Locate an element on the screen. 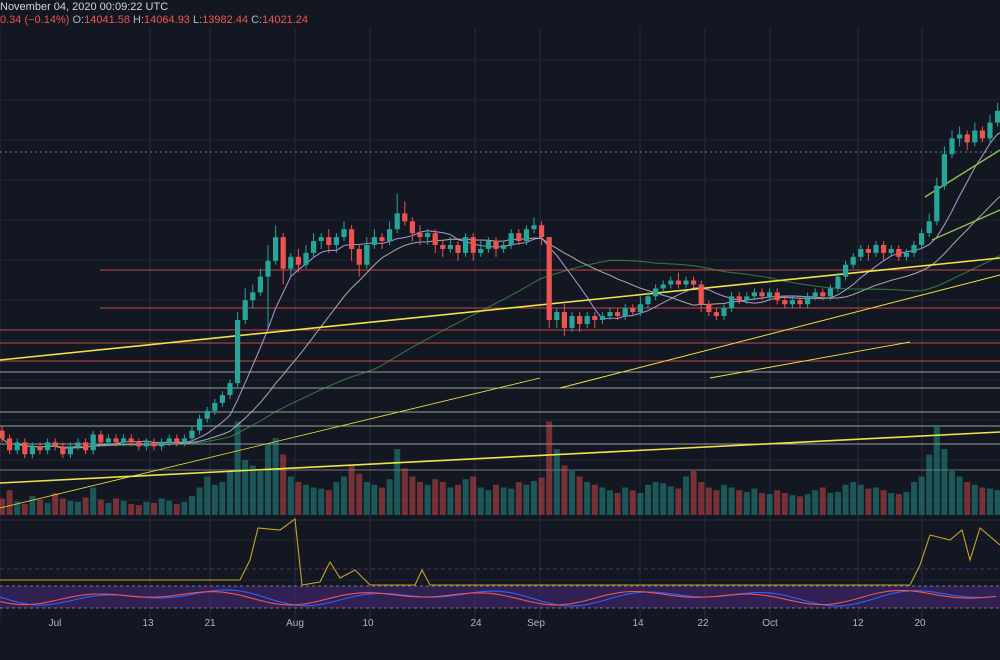  volume-bars is located at coordinates (500, 468).